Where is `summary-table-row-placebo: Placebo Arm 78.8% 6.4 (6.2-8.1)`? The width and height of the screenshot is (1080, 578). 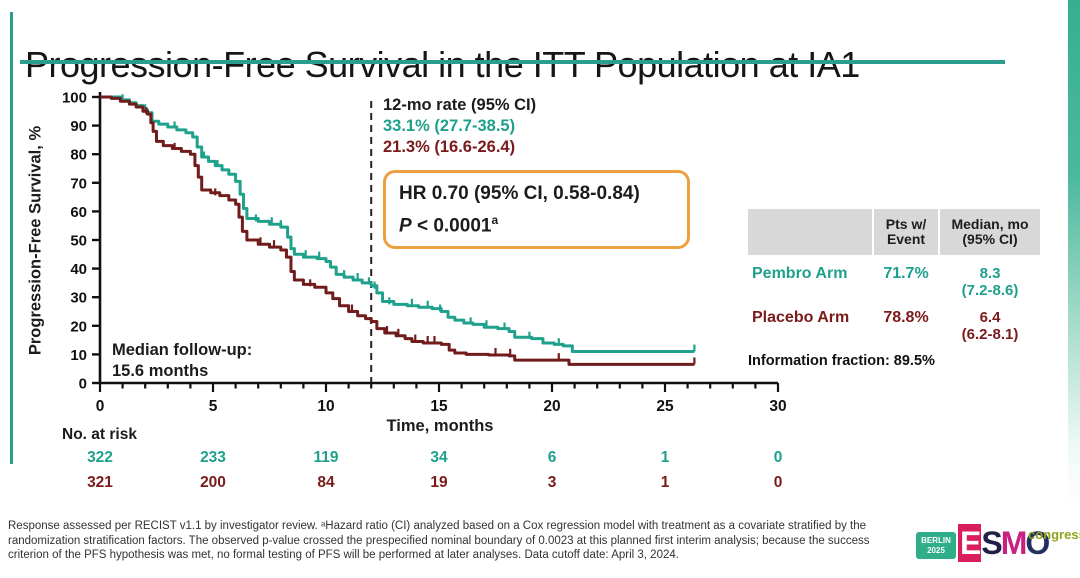 summary-table-row-placebo: Placebo Arm 78.8% 6.4 (6.2-8.1) is located at coordinates (894, 324).